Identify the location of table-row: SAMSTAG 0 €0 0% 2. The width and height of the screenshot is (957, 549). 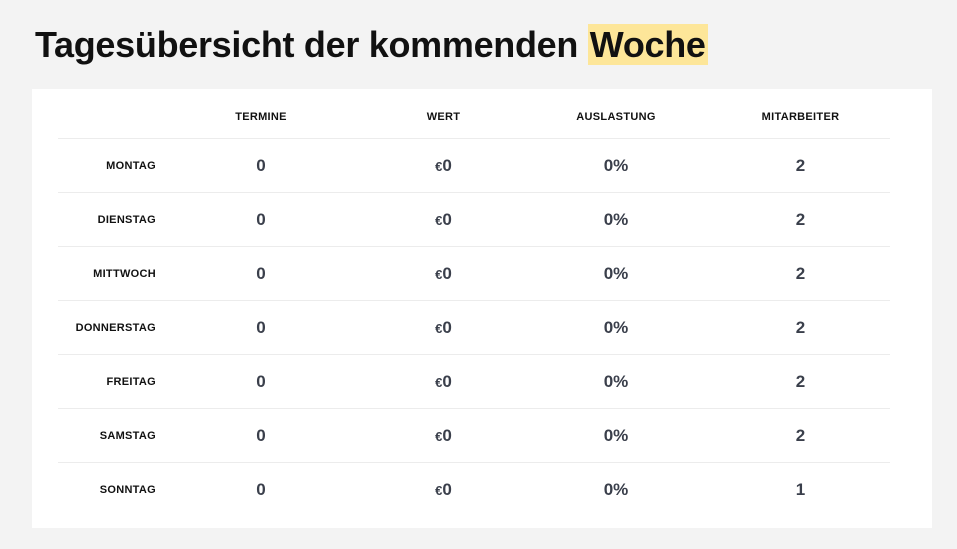
(474, 436).